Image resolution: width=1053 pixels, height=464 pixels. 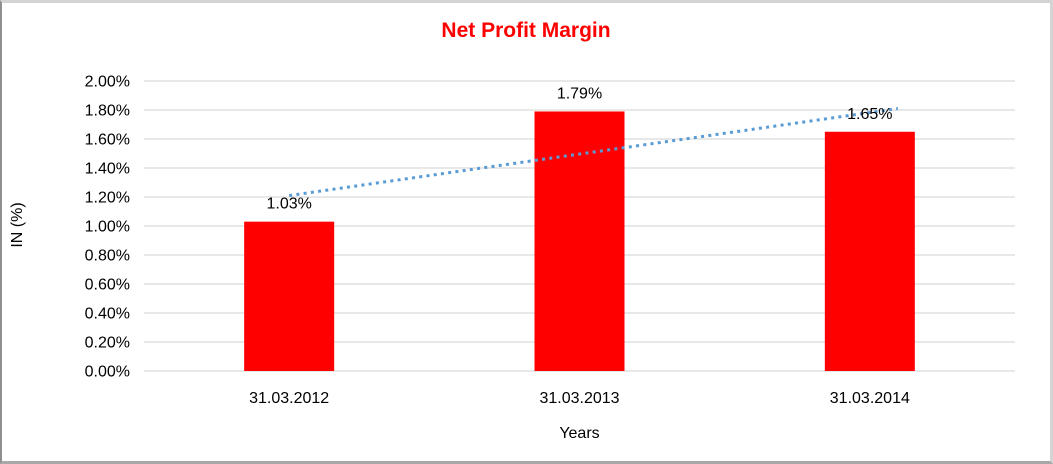 What do you see at coordinates (107, 314) in the screenshot?
I see `y-tick-label: 0.40%` at bounding box center [107, 314].